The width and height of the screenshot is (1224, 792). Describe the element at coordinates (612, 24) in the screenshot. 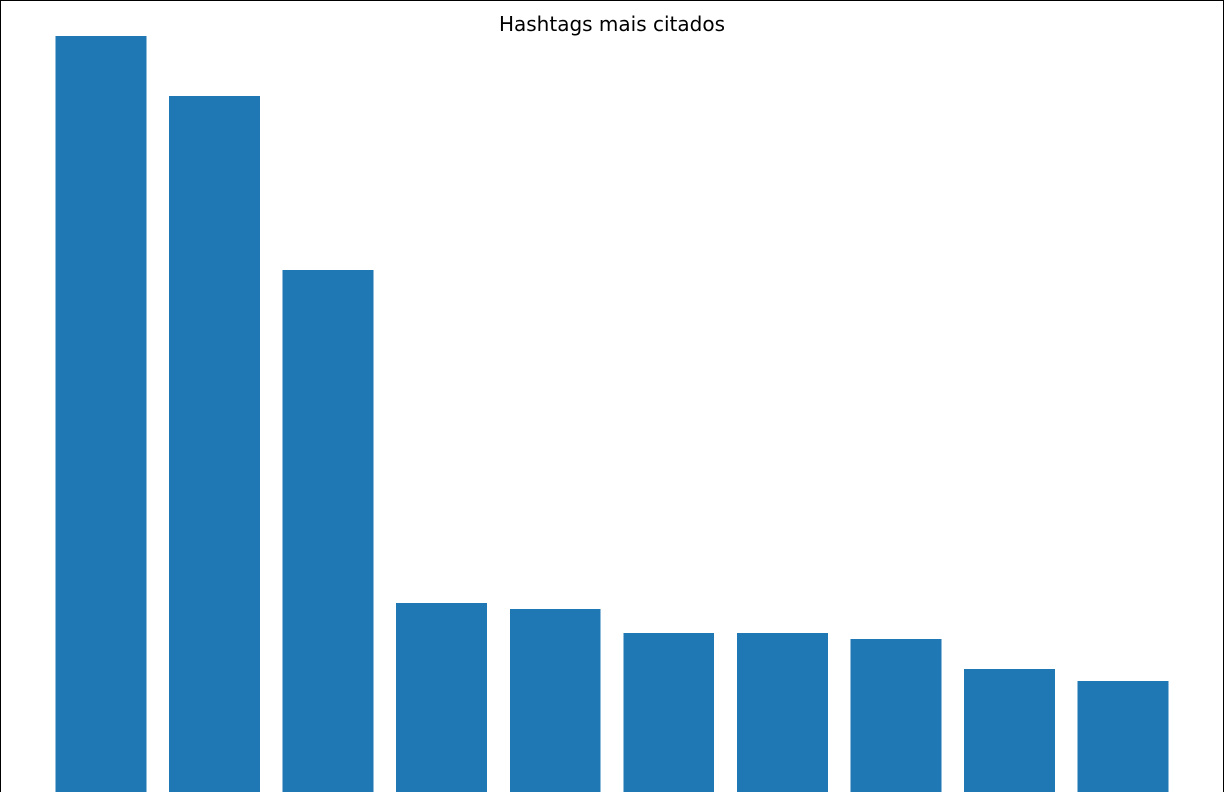

I see `chart-title: Hashtags mais citados` at that location.